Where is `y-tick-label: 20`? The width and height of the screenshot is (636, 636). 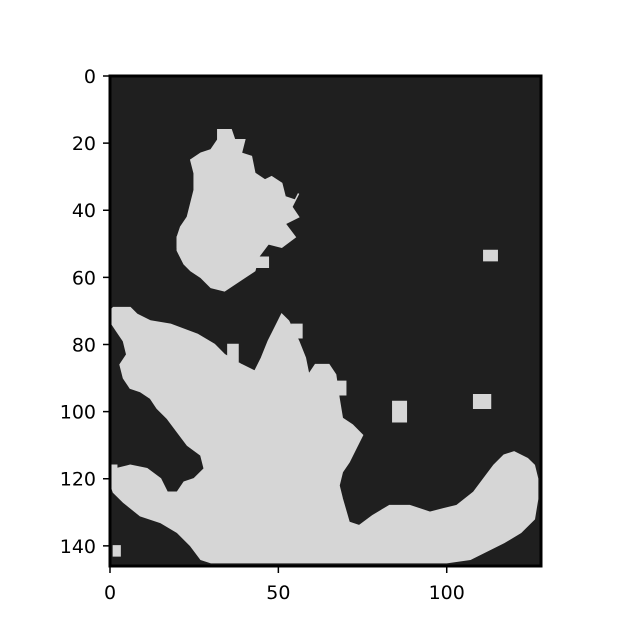
y-tick-label: 20 is located at coordinates (84, 144).